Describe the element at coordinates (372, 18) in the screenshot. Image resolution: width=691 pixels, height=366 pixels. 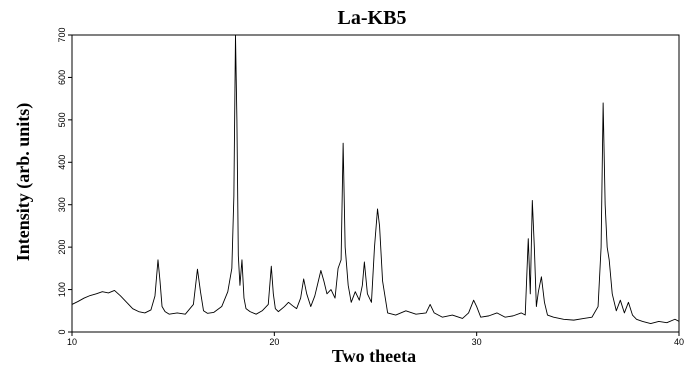
I see `chart-title: La-KB5` at that location.